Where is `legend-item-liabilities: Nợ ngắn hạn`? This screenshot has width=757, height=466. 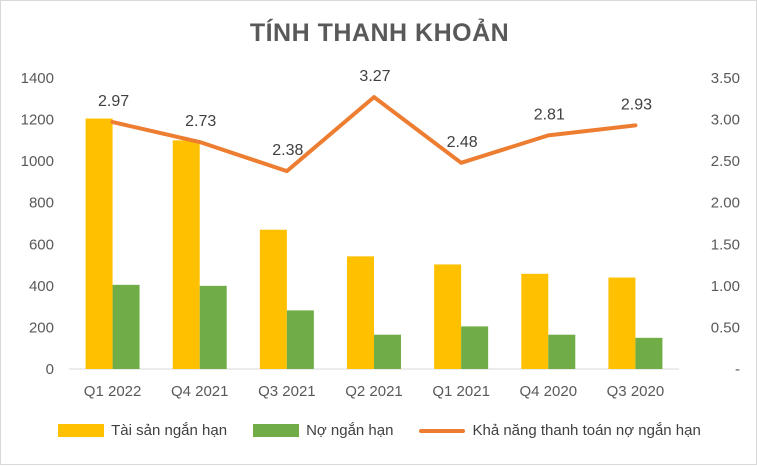
legend-item-liabilities: Nợ ngắn hạn is located at coordinates (323, 430).